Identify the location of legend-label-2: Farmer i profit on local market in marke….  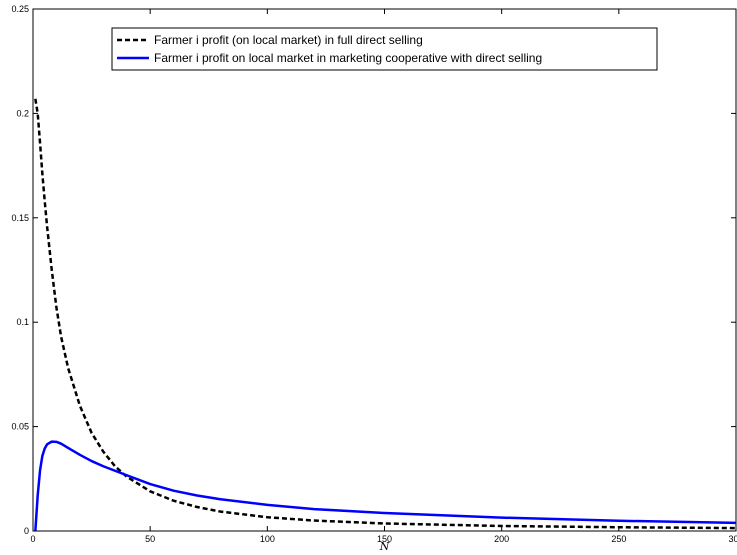
(348, 58).